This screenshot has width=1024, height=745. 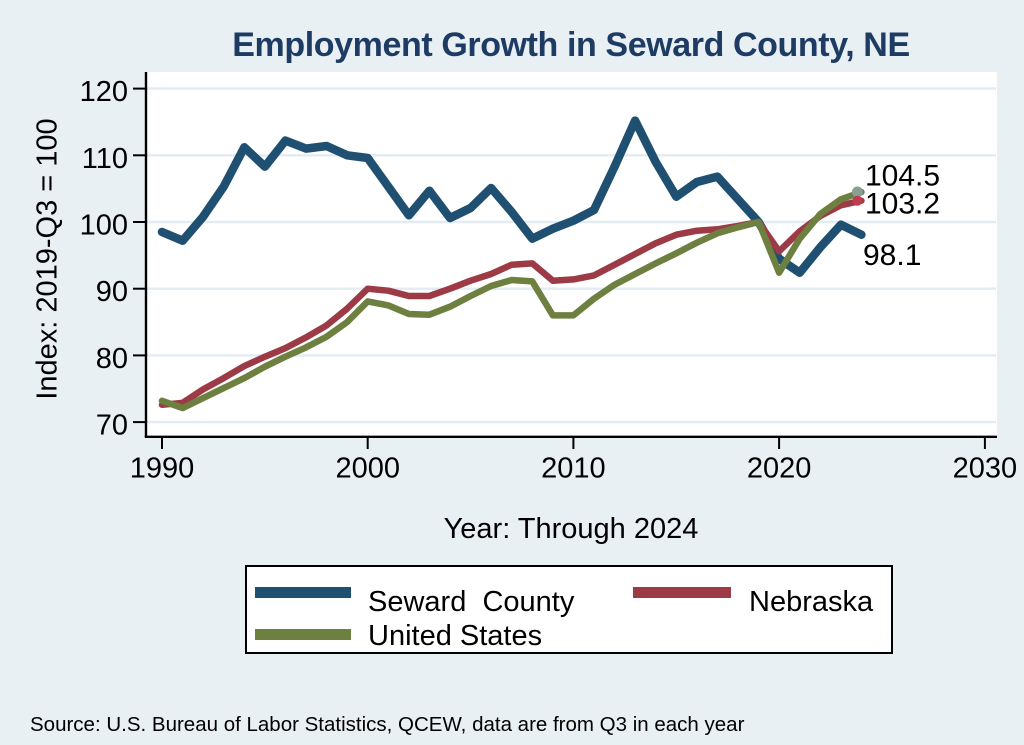 I want to click on x-tick-label: 2000, so click(x=367, y=469).